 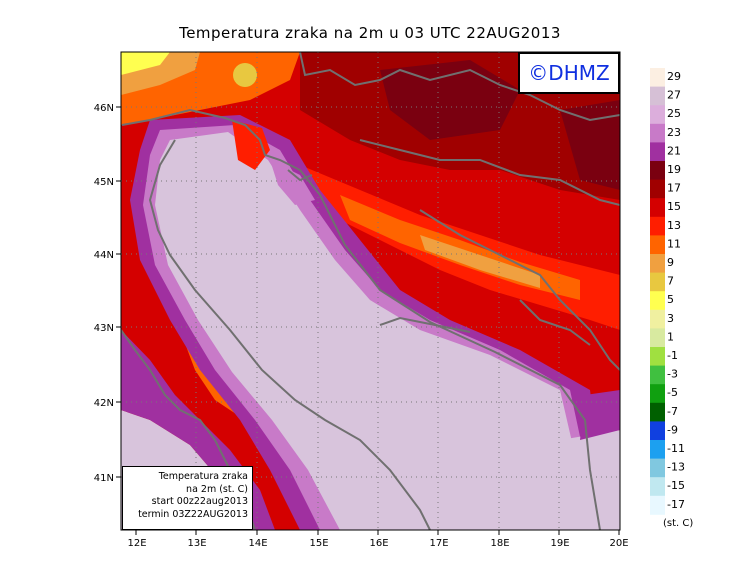 I want to click on lon-label: 18E, so click(x=499, y=543).